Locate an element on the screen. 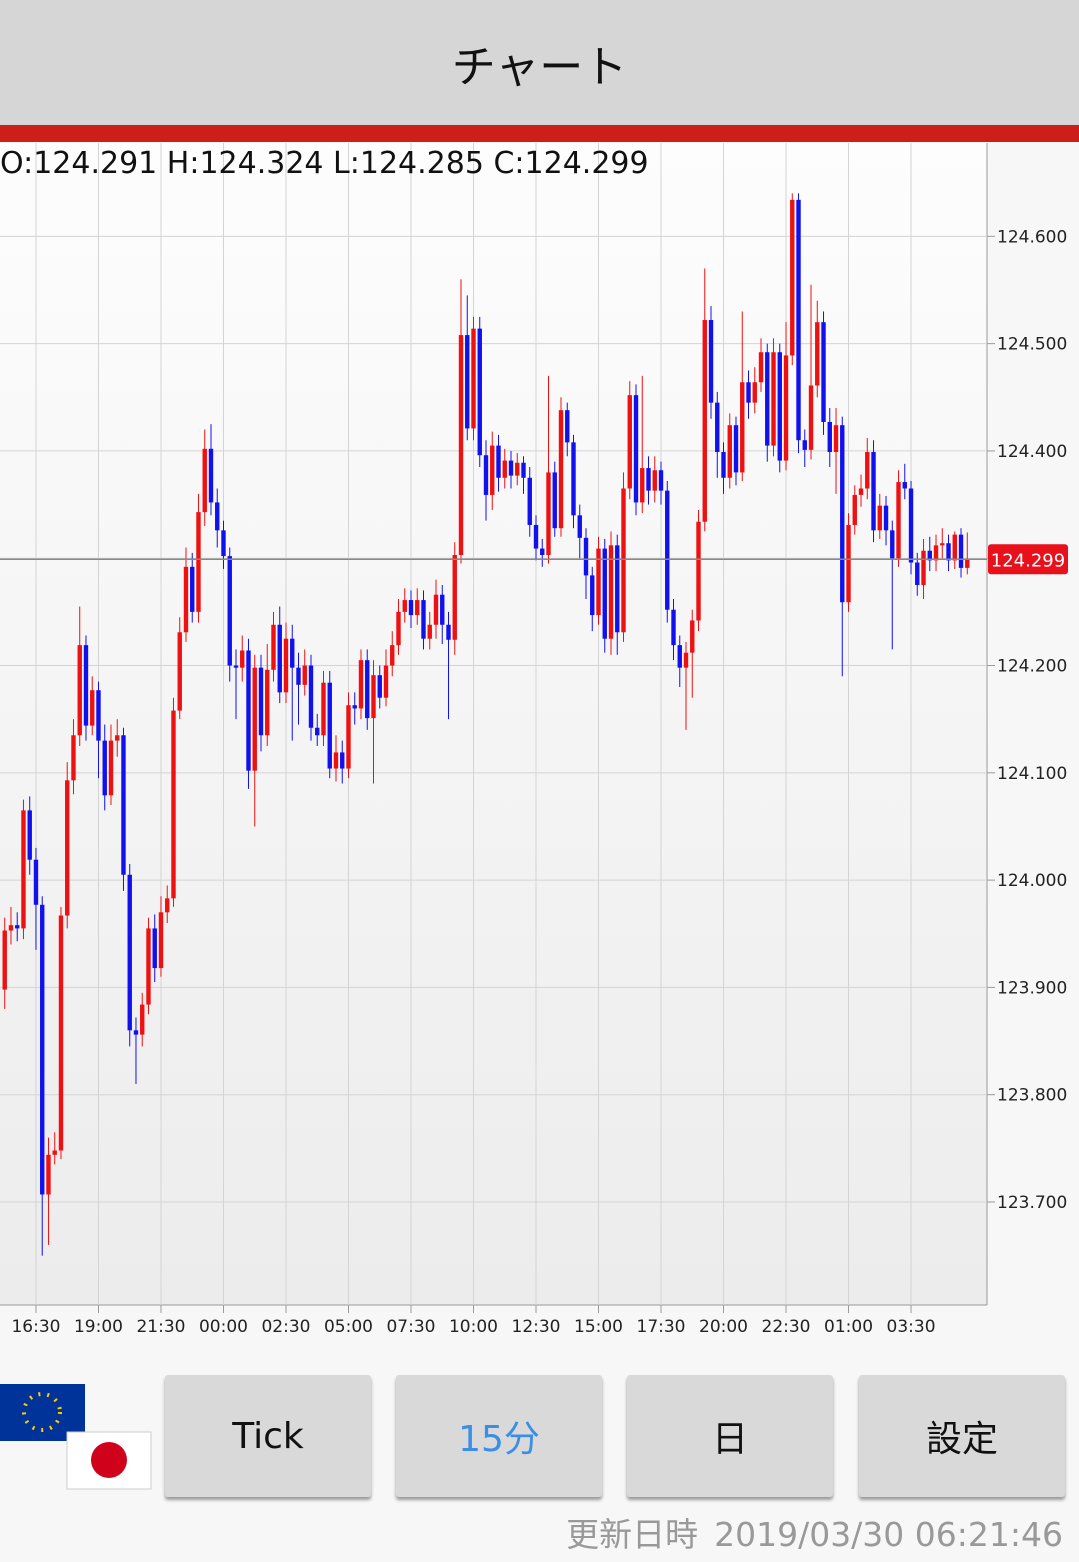  update-label: 更新日時 is located at coordinates (632, 1534).